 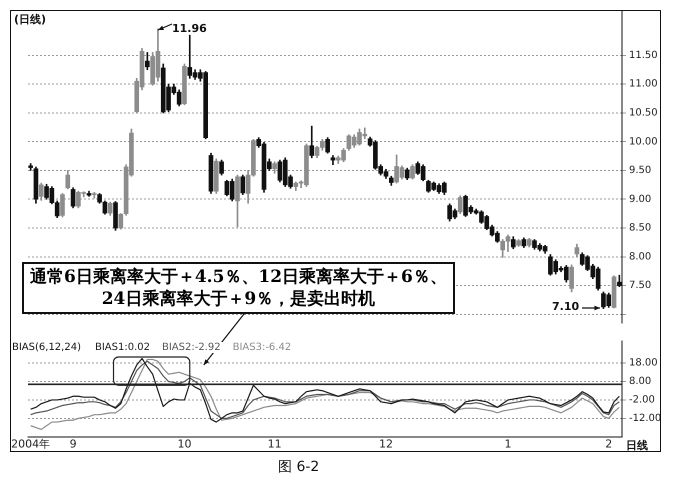 What do you see at coordinates (643, 142) in the screenshot?
I see `y-tick-label: 10.00` at bounding box center [643, 142].